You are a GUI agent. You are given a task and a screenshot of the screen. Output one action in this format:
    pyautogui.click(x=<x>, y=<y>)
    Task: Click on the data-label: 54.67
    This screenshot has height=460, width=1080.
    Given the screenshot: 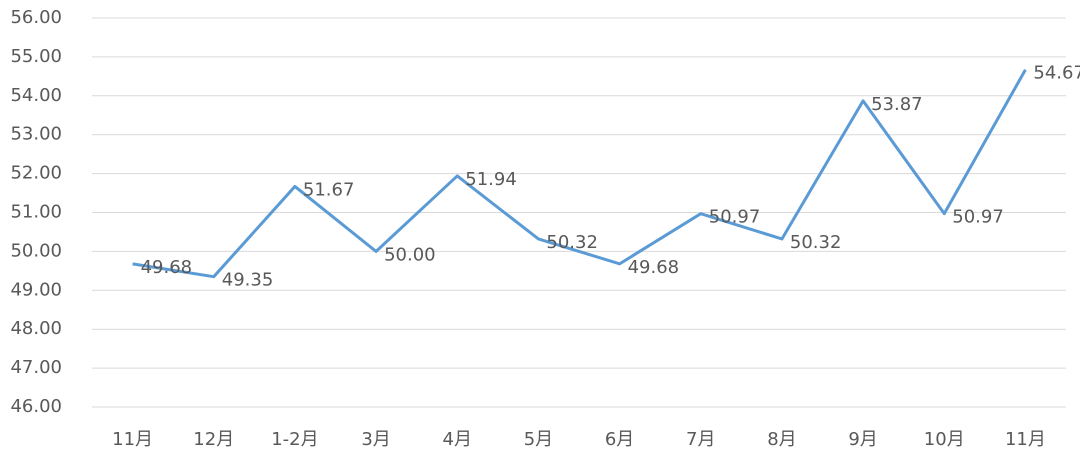 What is the action you would take?
    pyautogui.click(x=1056, y=73)
    